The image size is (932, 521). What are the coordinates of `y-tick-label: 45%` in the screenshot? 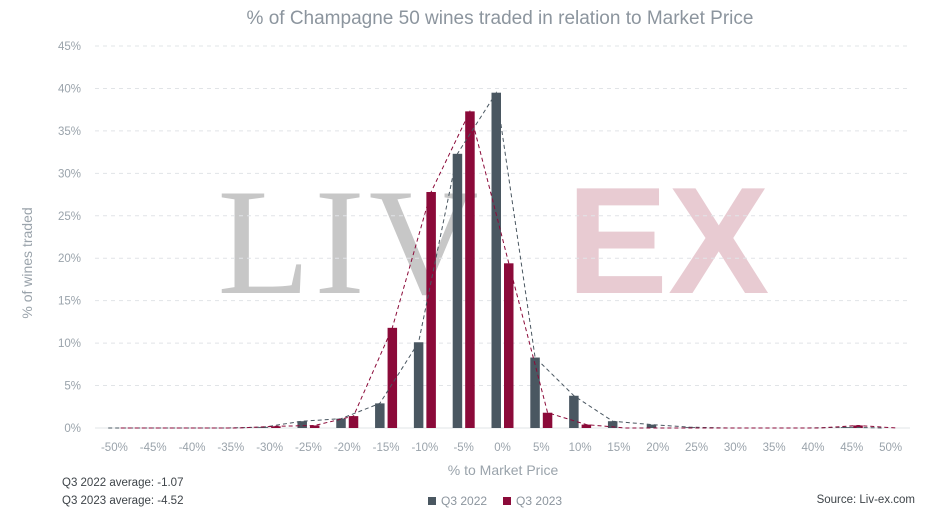 It's located at (69, 47).